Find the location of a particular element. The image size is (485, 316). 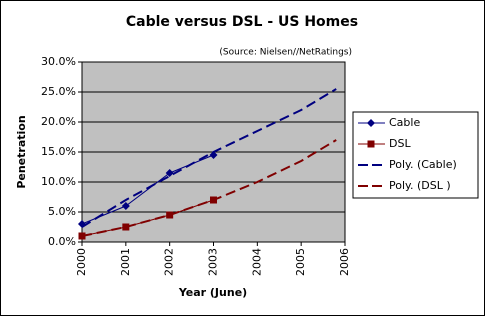

y-tick-label: 5.0% is located at coordinates (62, 211).